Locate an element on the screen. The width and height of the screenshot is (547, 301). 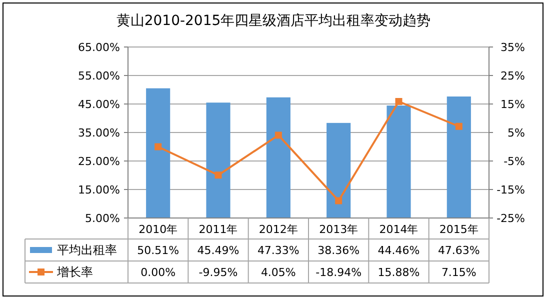
y-tick-label: 25.00% is located at coordinates (99, 161).